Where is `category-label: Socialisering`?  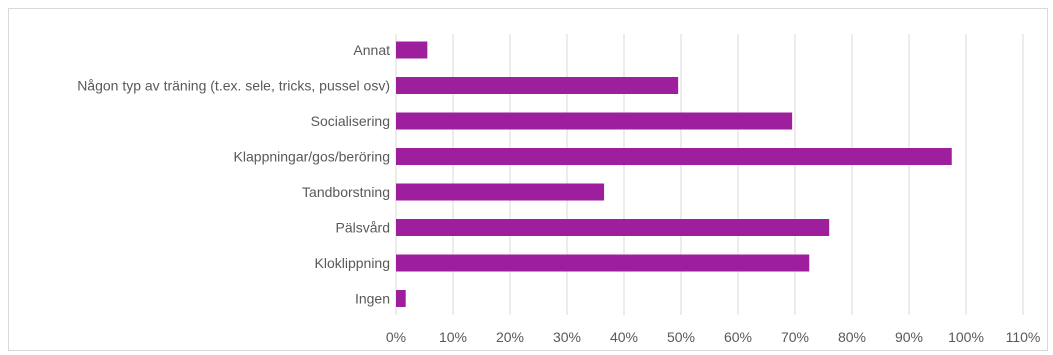
category-label: Socialisering is located at coordinates (350, 121).